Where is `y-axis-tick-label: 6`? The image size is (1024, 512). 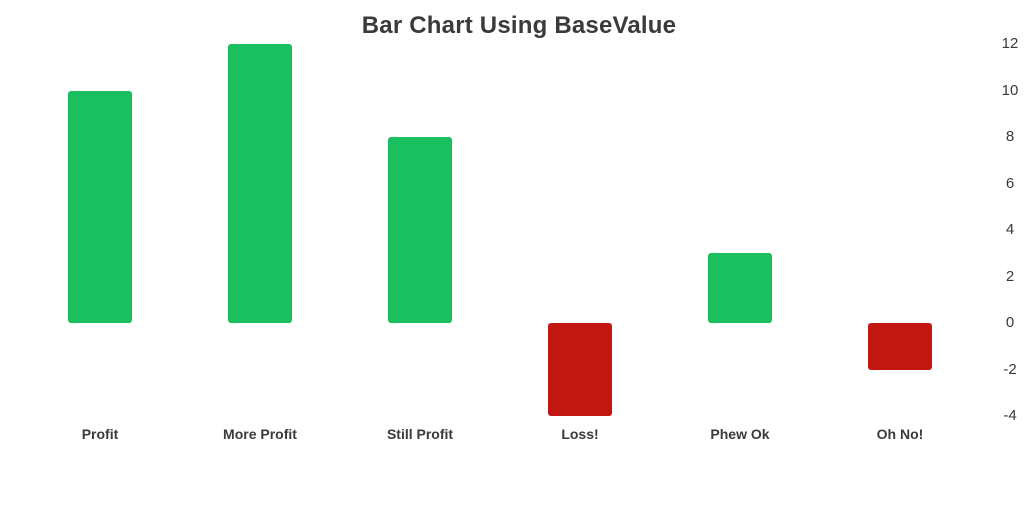 y-axis-tick-label: 6 is located at coordinates (1010, 183).